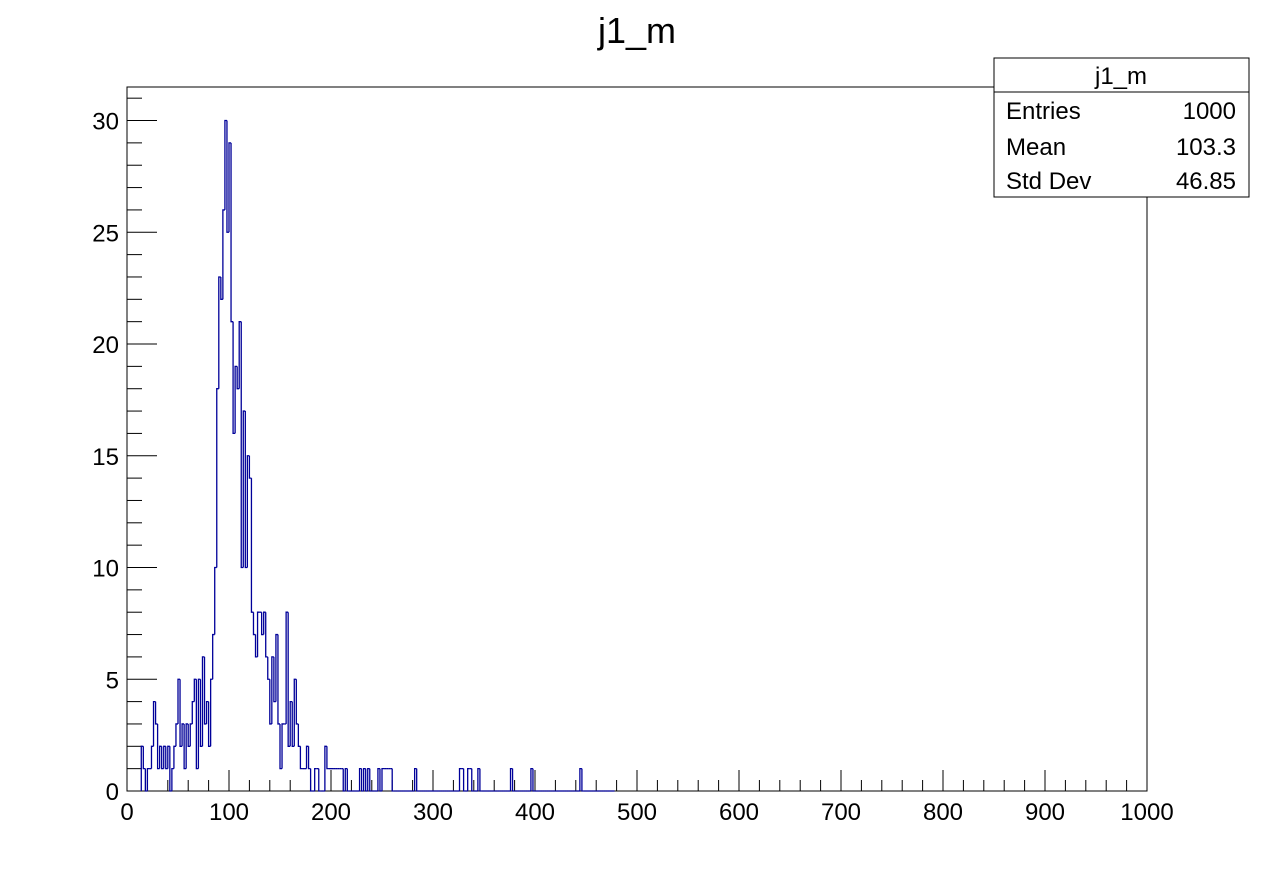 The image size is (1274, 879). I want to click on stats-stddev-label: Std Dev, so click(1048, 181).